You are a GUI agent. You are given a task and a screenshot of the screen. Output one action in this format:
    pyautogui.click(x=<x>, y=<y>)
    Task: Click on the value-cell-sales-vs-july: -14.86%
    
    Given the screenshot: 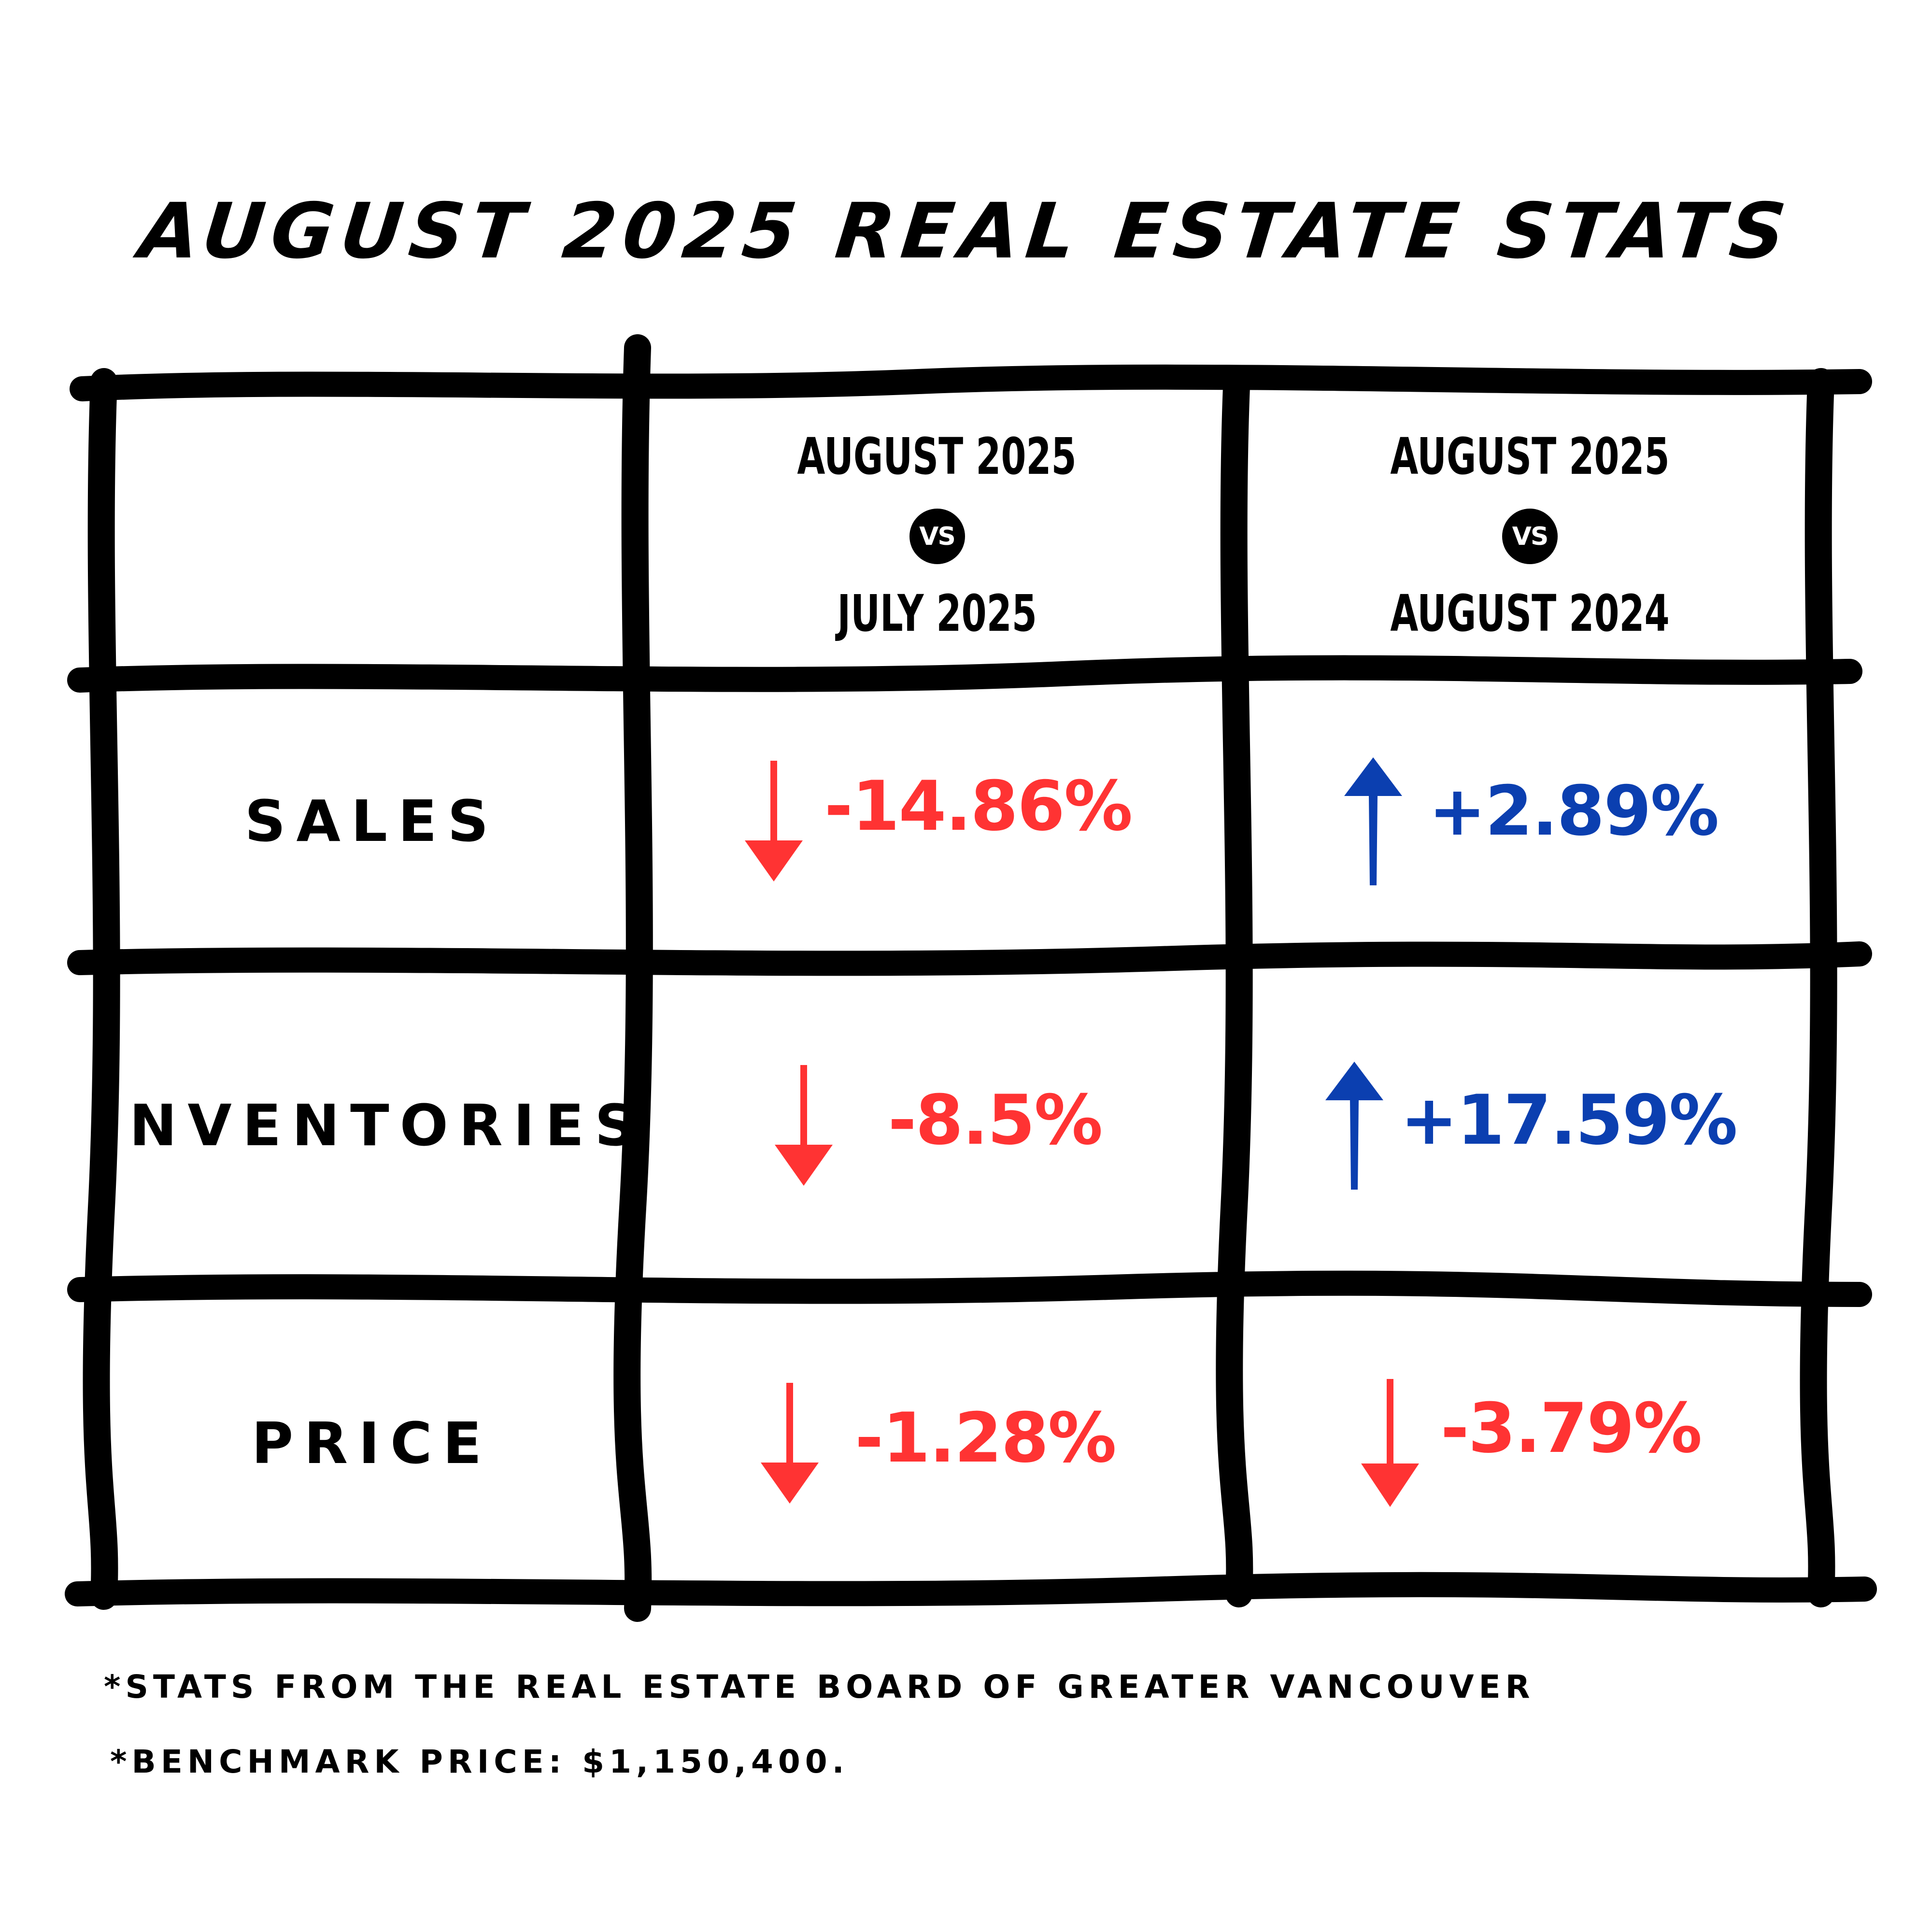 What is the action you would take?
    pyautogui.click(x=937, y=821)
    